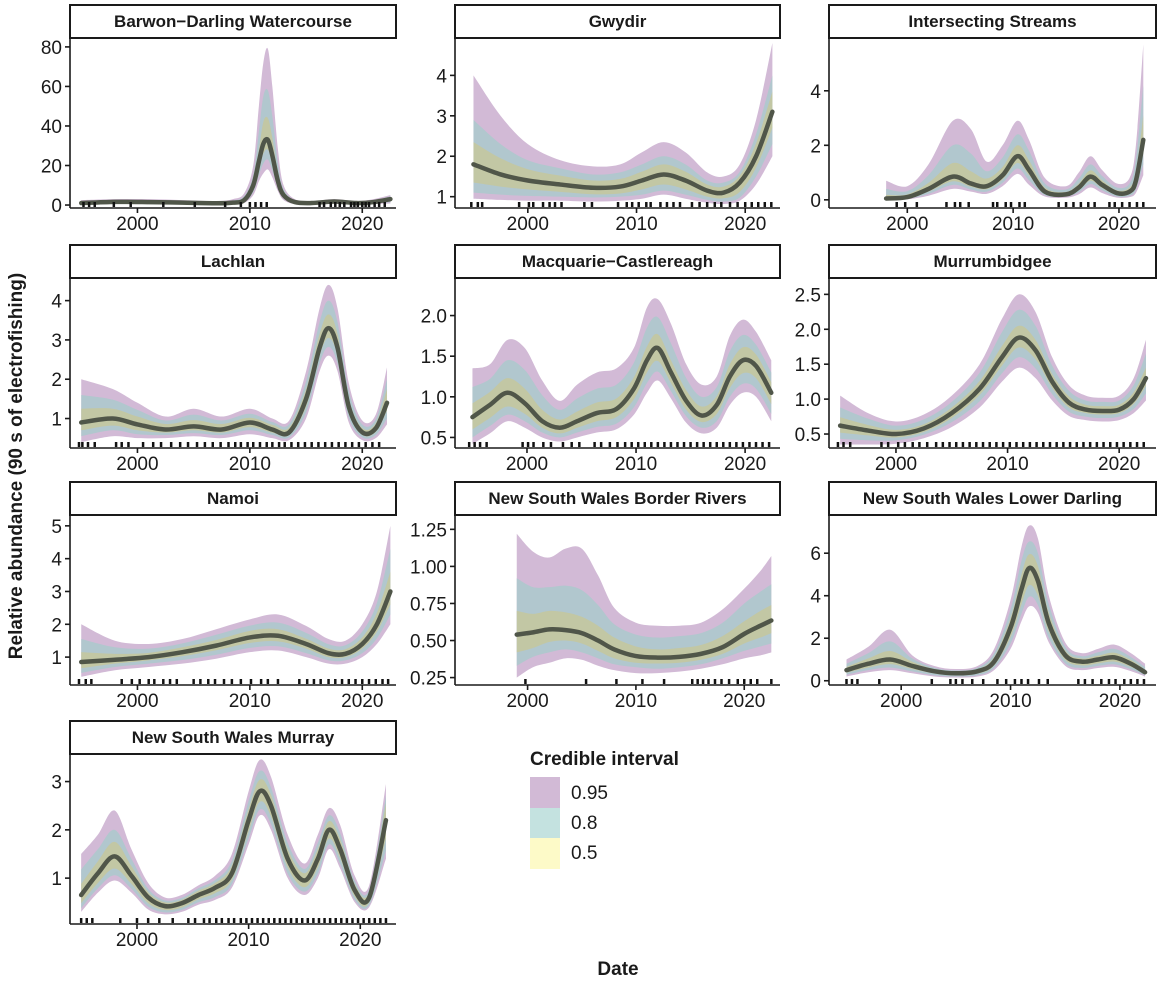 Image resolution: width=1161 pixels, height=990 pixels. Describe the element at coordinates (51, 48) in the screenshot. I see `y-tick-label: 80` at that location.